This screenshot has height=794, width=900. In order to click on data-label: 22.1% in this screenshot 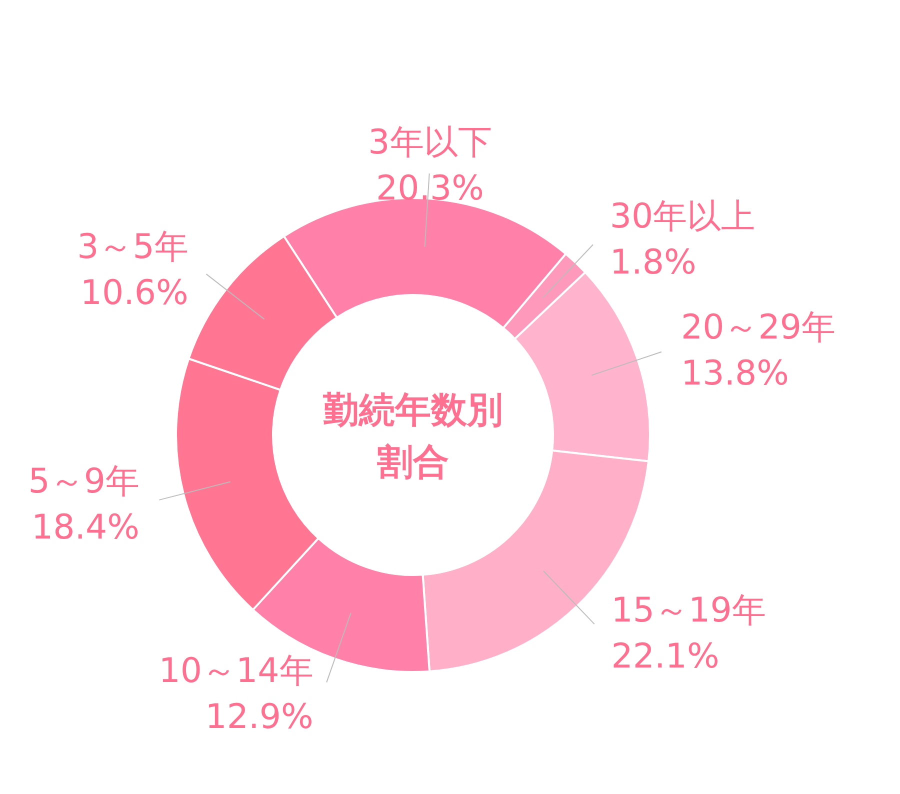, I will do `click(665, 656)`.